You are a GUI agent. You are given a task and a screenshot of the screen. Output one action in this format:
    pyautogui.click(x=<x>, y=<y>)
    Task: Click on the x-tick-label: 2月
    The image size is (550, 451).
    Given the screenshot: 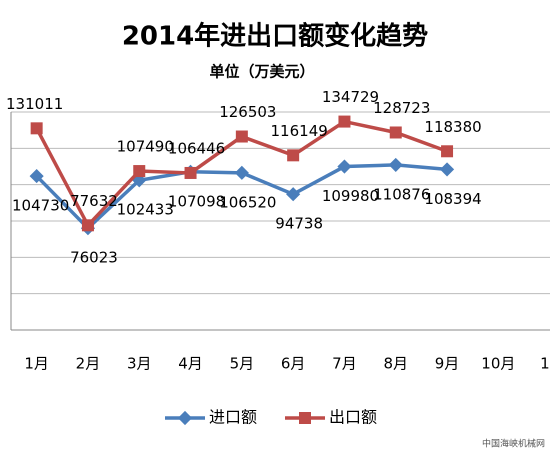 What is the action you would take?
    pyautogui.click(x=88, y=364)
    